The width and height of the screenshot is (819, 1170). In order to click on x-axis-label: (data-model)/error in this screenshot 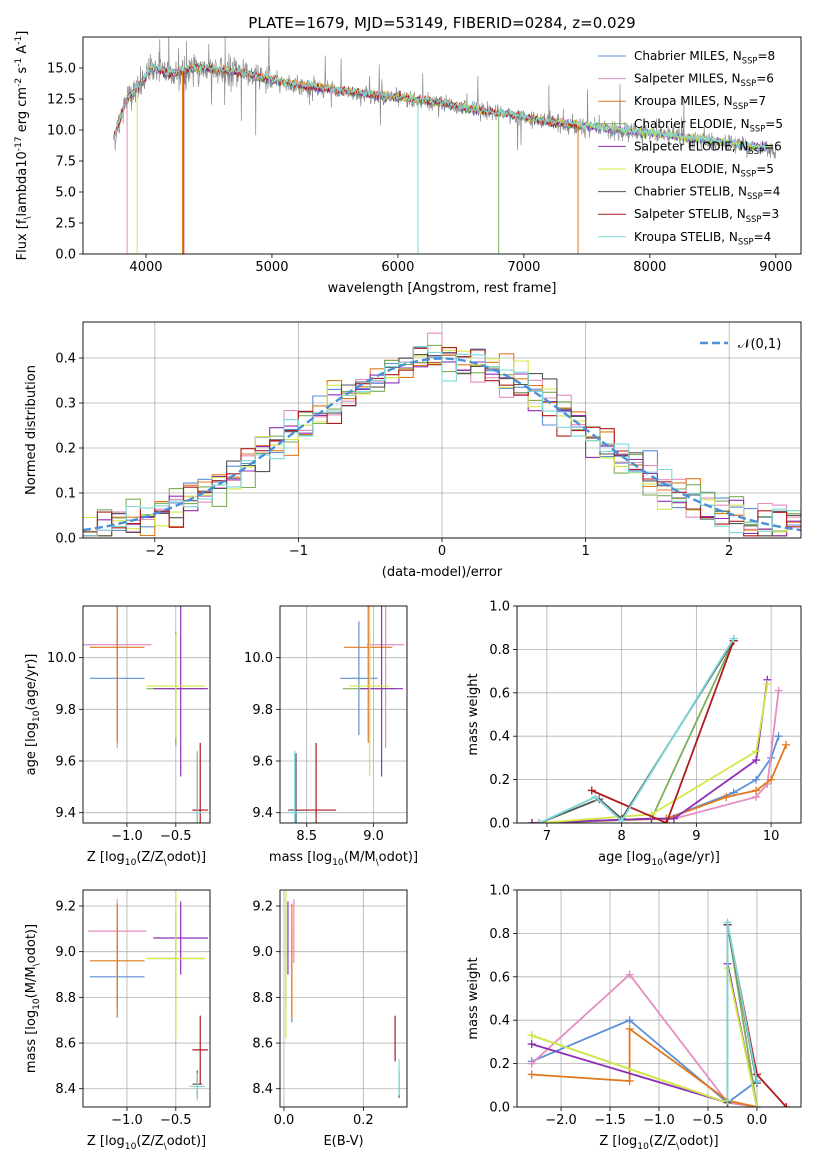, I will do `click(442, 572)`.